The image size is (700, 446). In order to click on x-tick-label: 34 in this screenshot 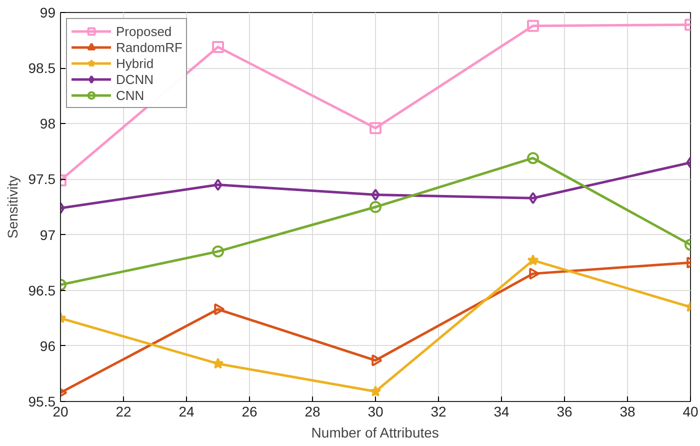, I will do `click(502, 412)`.